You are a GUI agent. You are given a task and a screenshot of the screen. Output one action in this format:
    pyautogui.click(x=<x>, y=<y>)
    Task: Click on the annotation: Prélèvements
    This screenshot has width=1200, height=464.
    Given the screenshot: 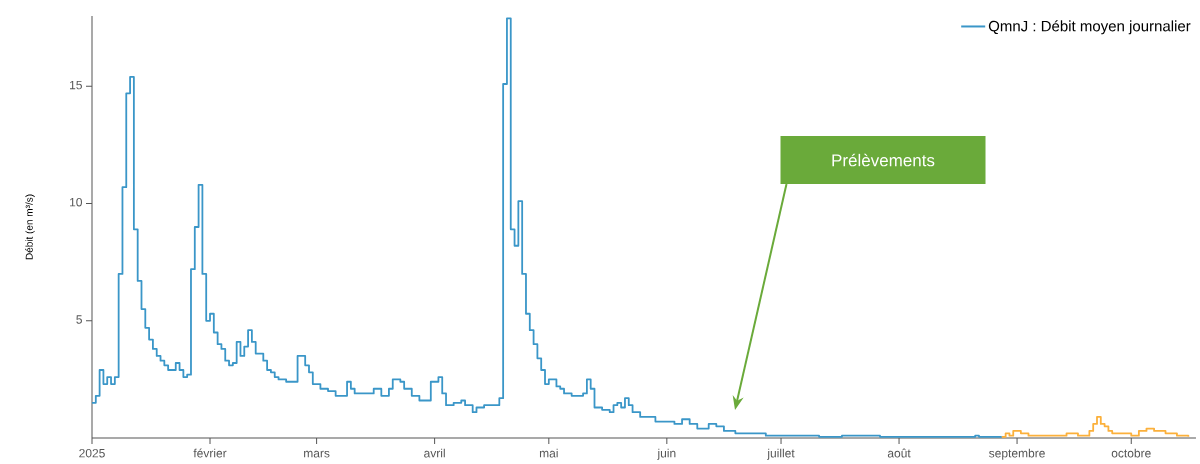 What is the action you would take?
    pyautogui.click(x=883, y=160)
    